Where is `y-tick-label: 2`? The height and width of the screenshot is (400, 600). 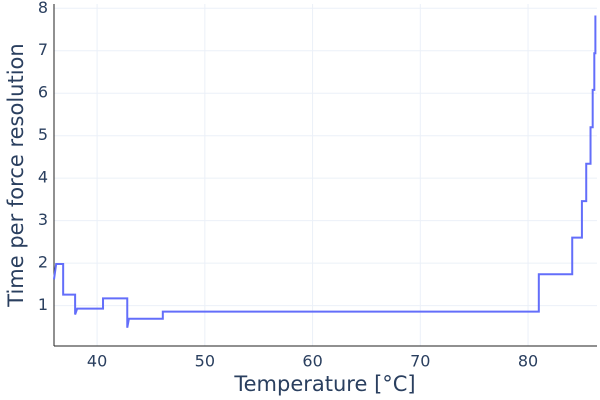 y-tick-label: 2 is located at coordinates (43, 262).